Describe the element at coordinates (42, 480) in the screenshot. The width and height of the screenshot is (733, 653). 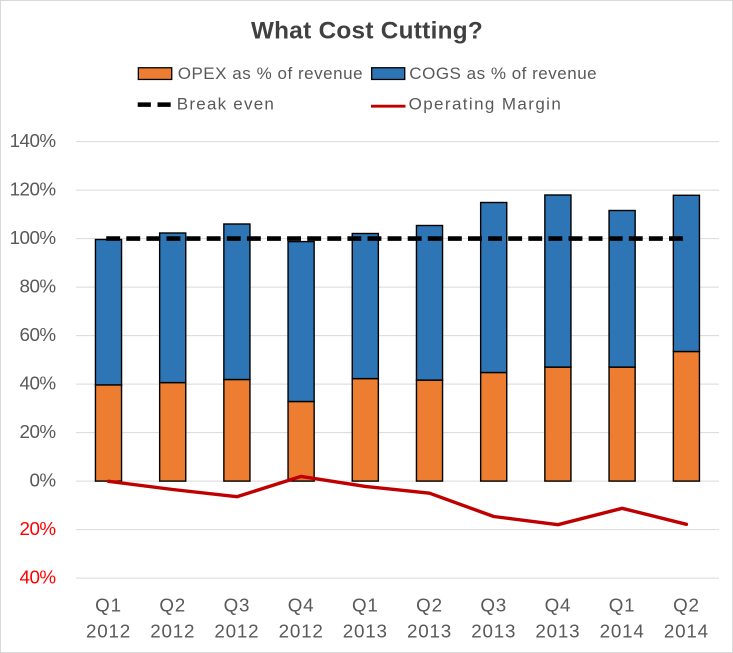
I see `svg-text: 0%` at that location.